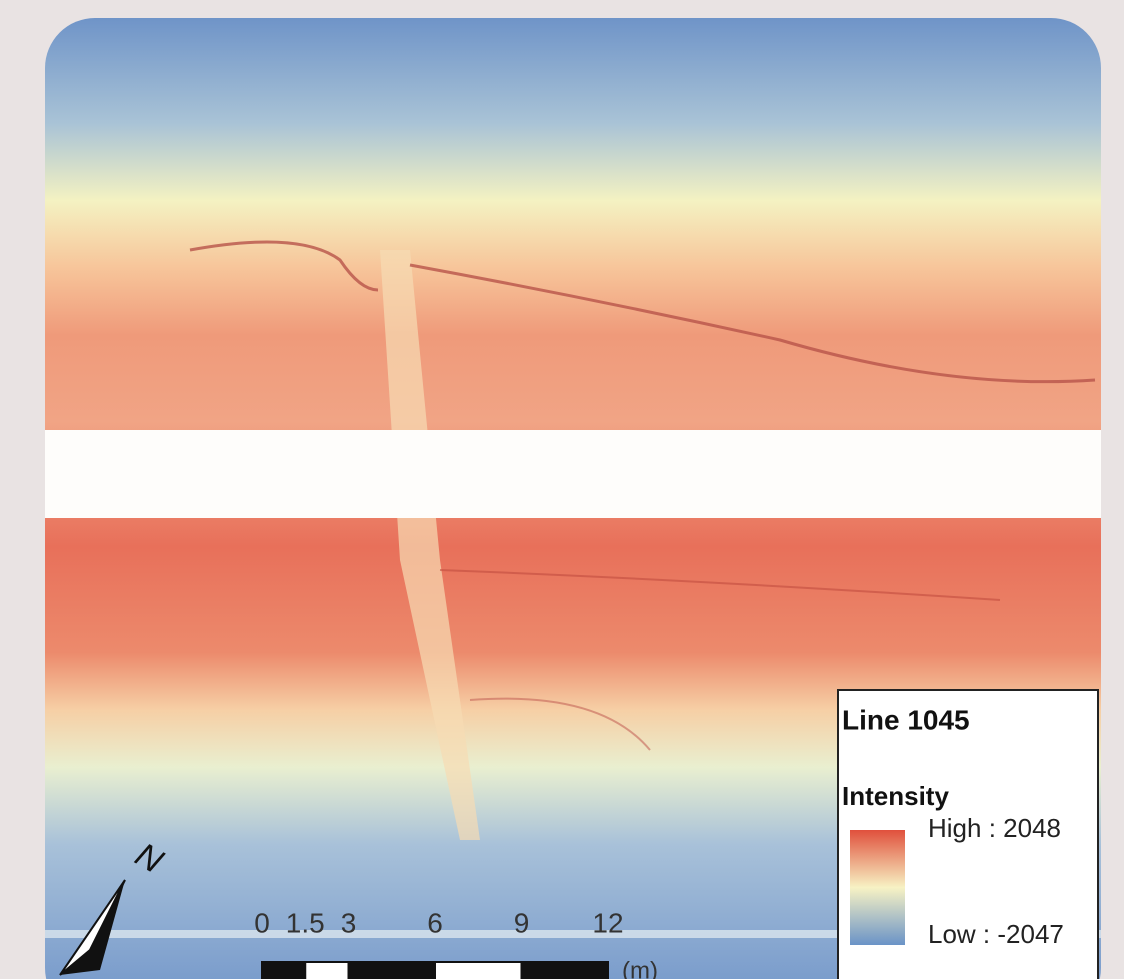 The height and width of the screenshot is (979, 1124). I want to click on scale-label: 0, so click(262, 922).